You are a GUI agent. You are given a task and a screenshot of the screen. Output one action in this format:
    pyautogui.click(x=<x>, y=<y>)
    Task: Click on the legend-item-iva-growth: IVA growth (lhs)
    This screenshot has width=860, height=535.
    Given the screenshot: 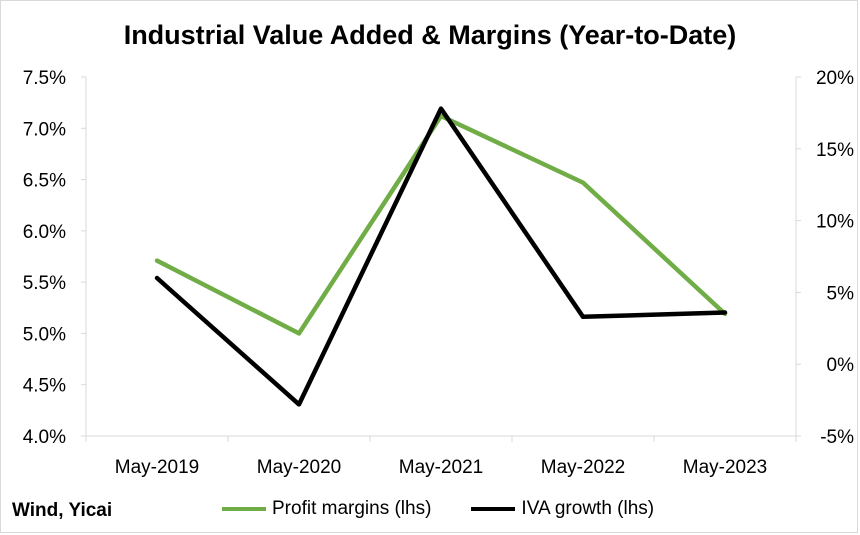 What is the action you would take?
    pyautogui.click(x=562, y=509)
    